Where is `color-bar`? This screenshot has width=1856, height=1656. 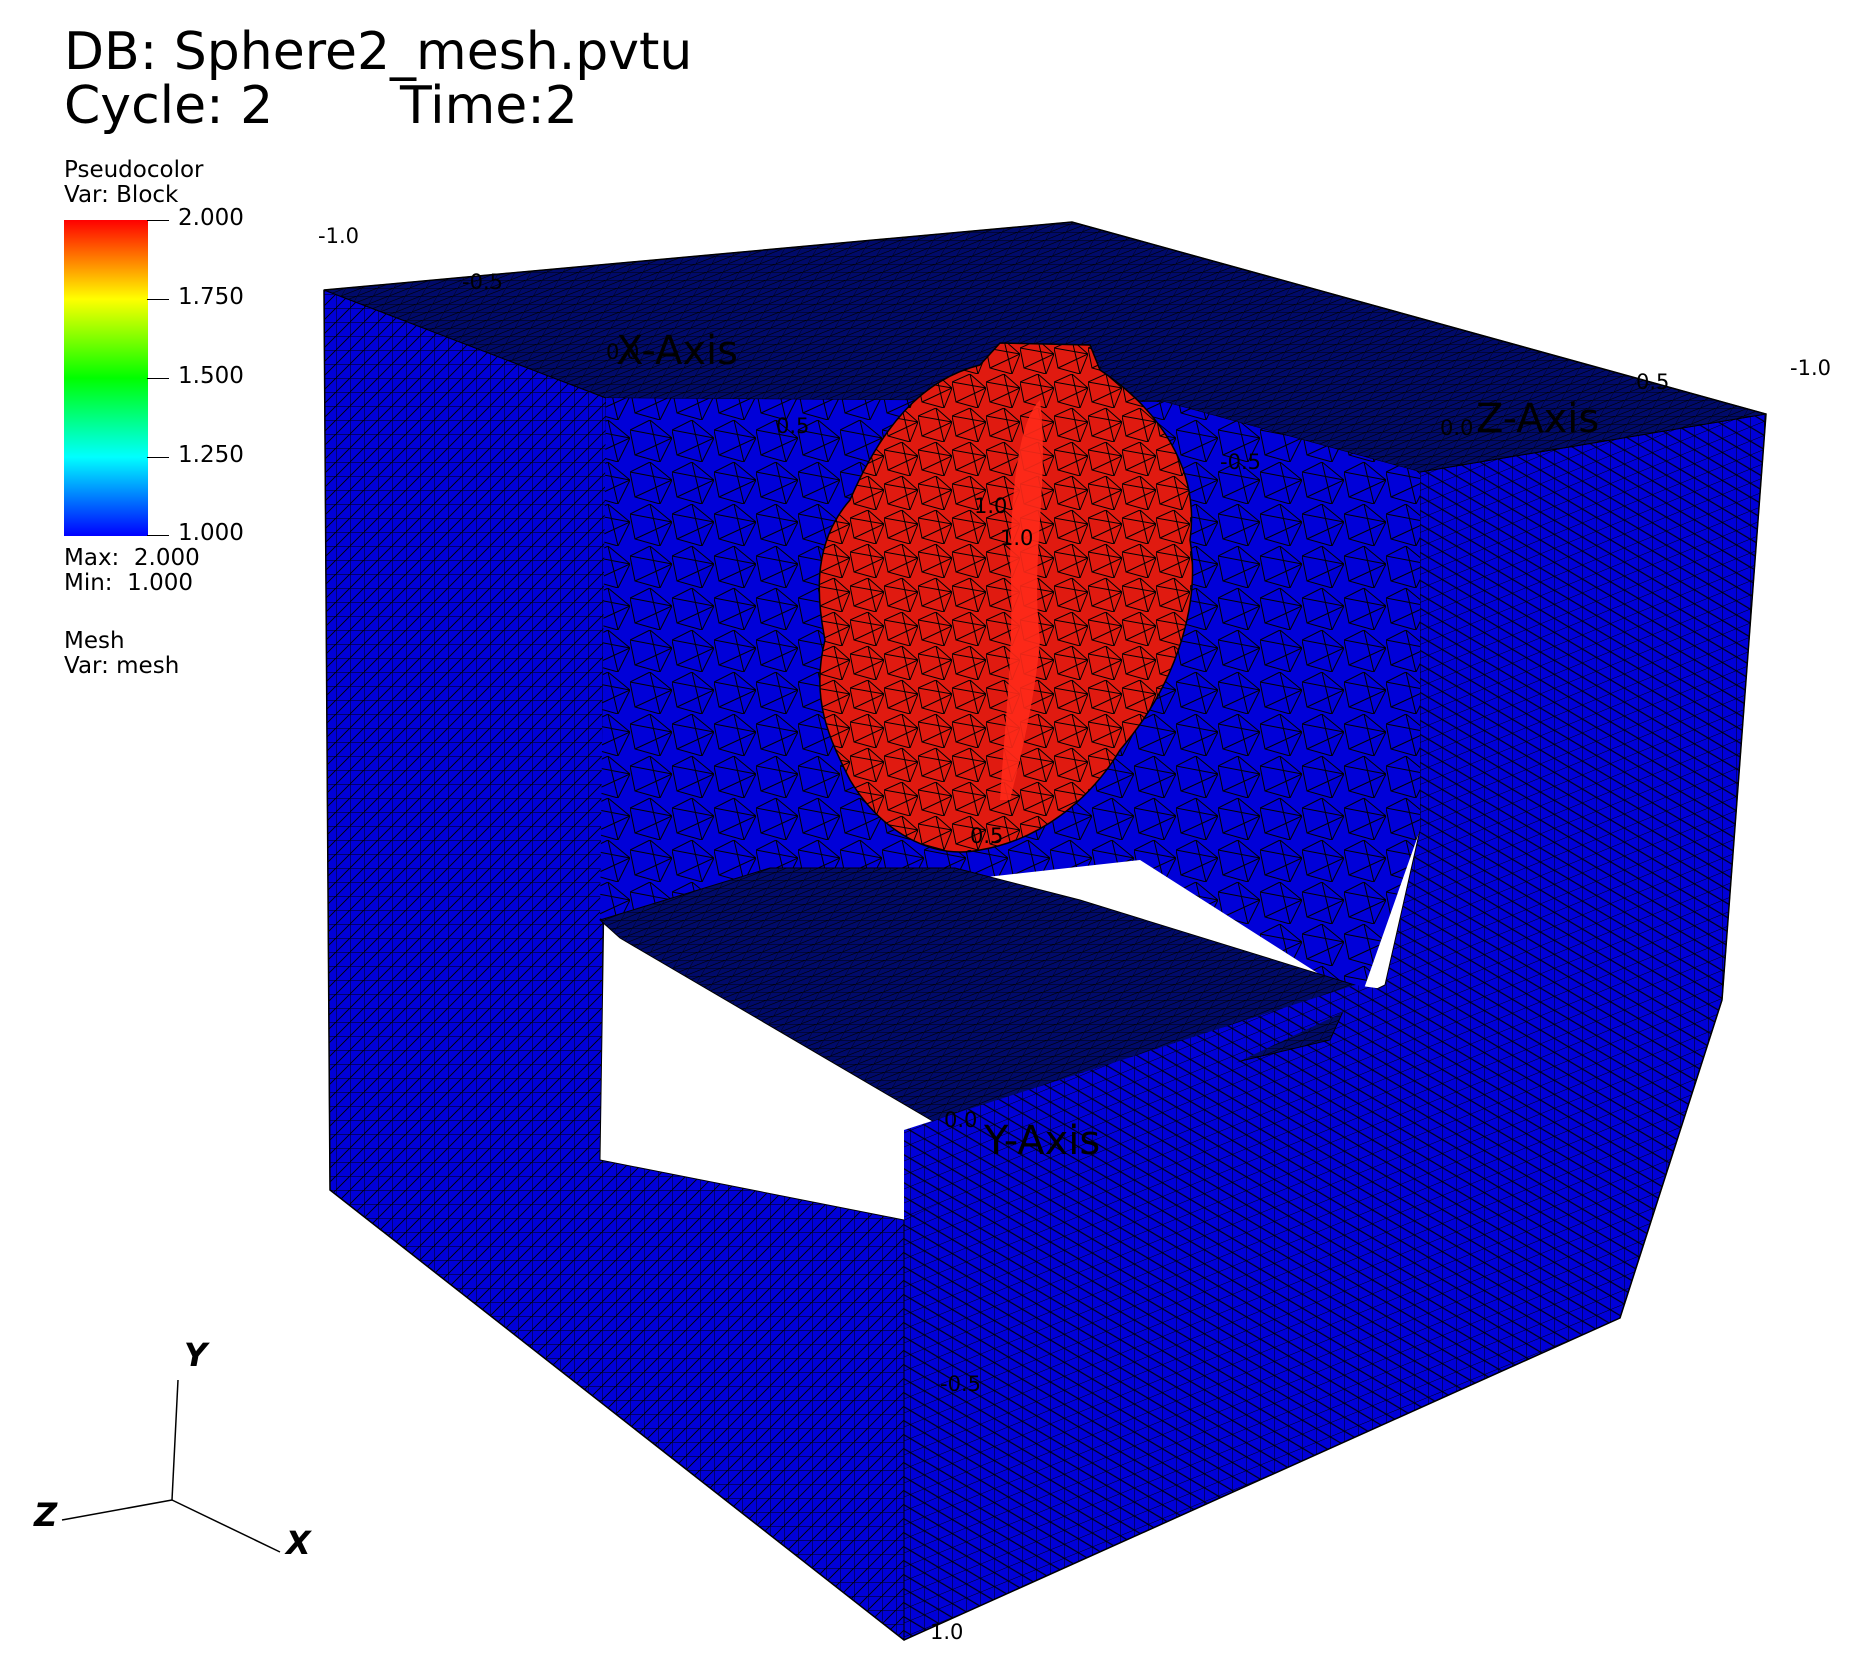 color-bar is located at coordinates (106, 378).